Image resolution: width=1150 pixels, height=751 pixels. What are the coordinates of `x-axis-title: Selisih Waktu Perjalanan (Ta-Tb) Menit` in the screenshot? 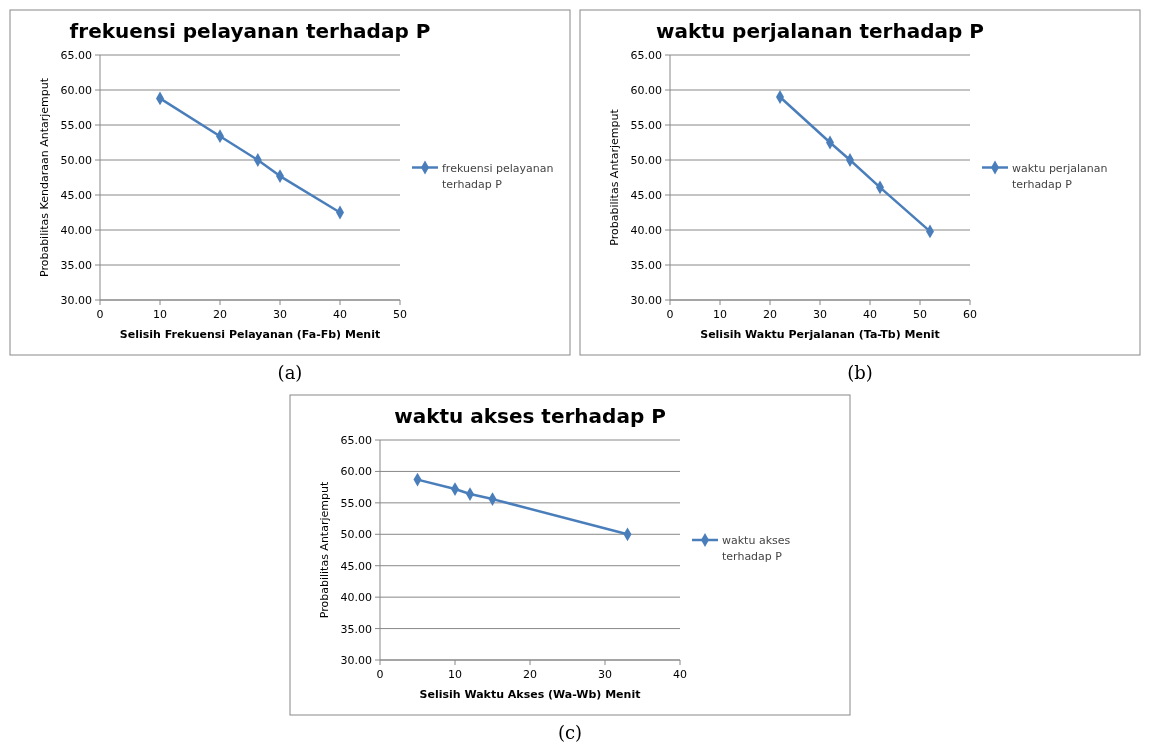 It's located at (820, 334).